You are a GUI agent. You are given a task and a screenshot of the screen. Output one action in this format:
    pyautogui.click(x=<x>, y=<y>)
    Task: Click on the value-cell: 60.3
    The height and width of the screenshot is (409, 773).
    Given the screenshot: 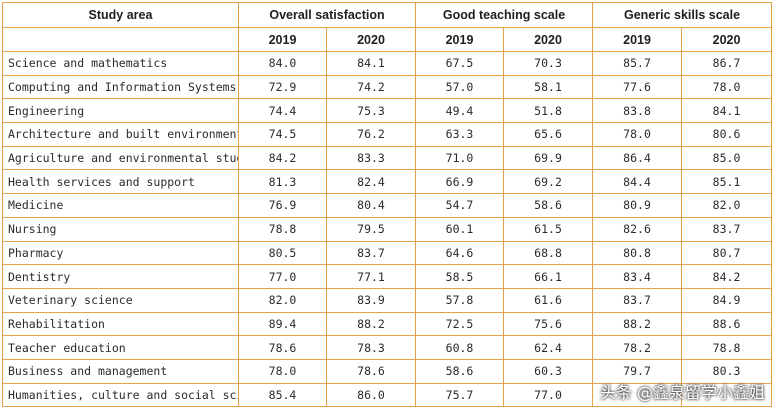 What is the action you would take?
    pyautogui.click(x=548, y=371)
    